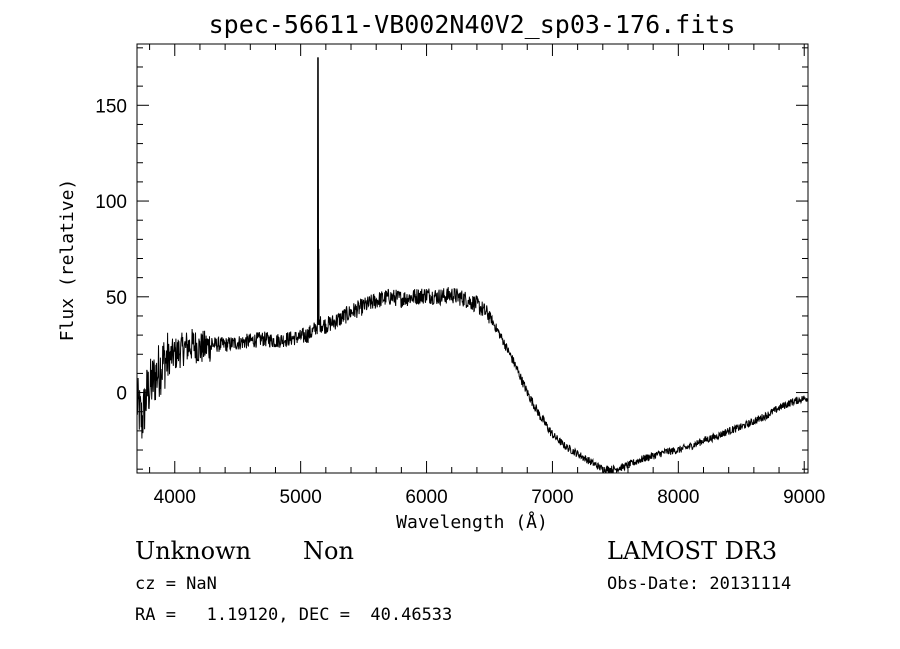 Image resolution: width=900 pixels, height=649 pixels. What do you see at coordinates (699, 584) in the screenshot?
I see `obs-date: Obs-Date: 20131114` at bounding box center [699, 584].